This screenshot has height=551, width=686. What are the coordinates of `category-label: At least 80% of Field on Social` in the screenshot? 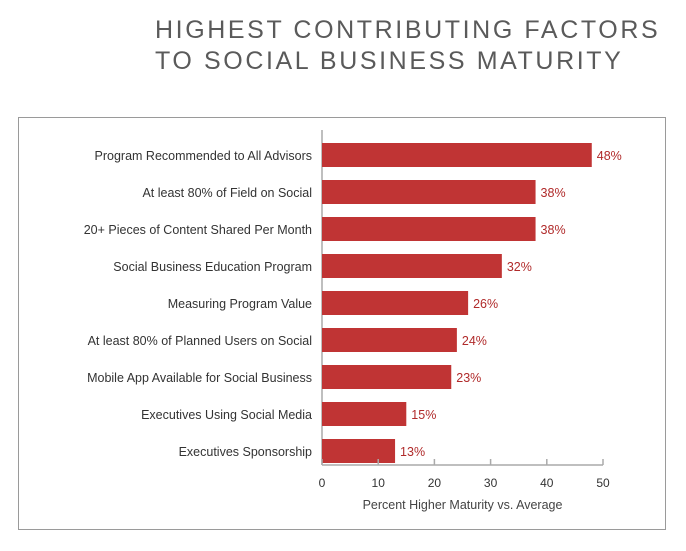 It's located at (227, 193).